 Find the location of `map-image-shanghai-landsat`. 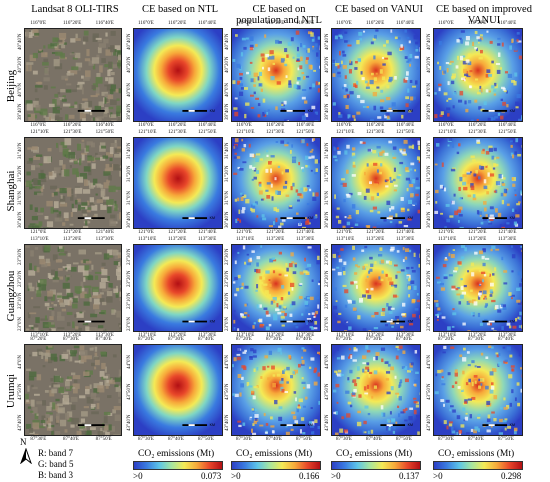

map-image-shanghai-landsat is located at coordinates (73, 183).